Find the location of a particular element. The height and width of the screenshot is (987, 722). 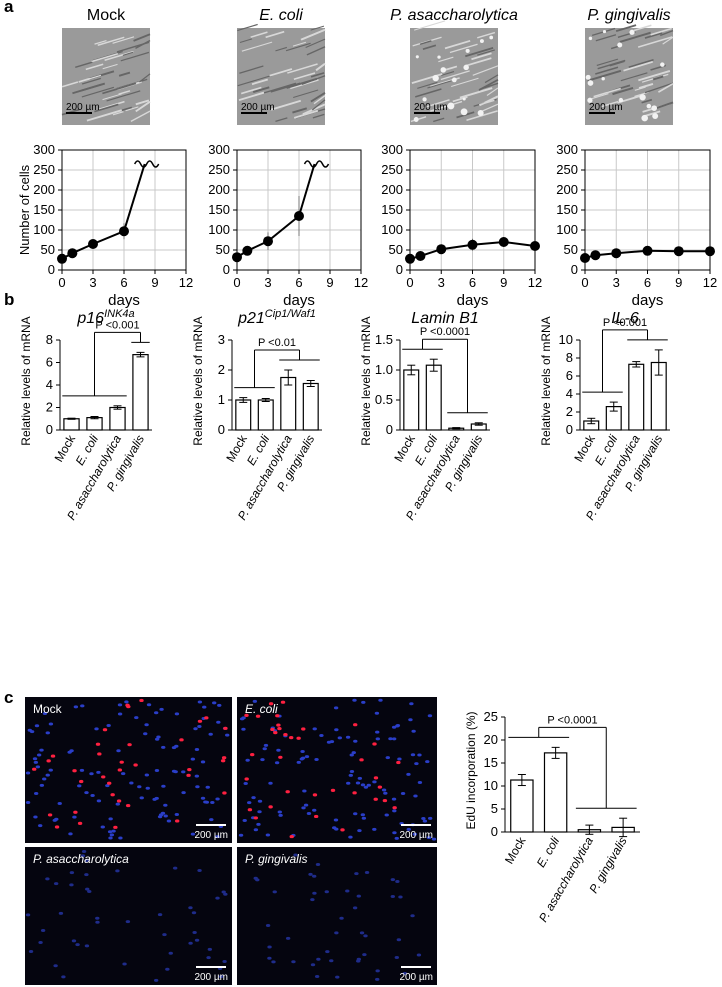

x-axis-label: days is located at coordinates (124, 300).